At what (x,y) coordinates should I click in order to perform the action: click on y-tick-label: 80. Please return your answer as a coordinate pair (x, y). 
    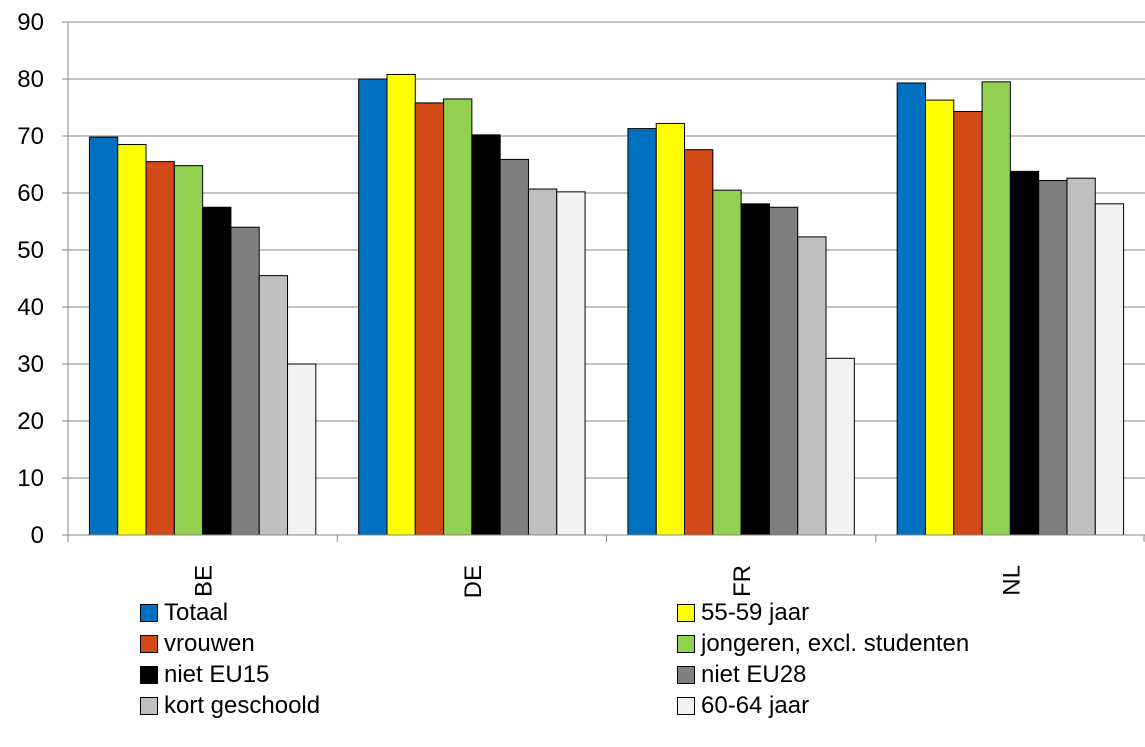
    Looking at the image, I should click on (30, 79).